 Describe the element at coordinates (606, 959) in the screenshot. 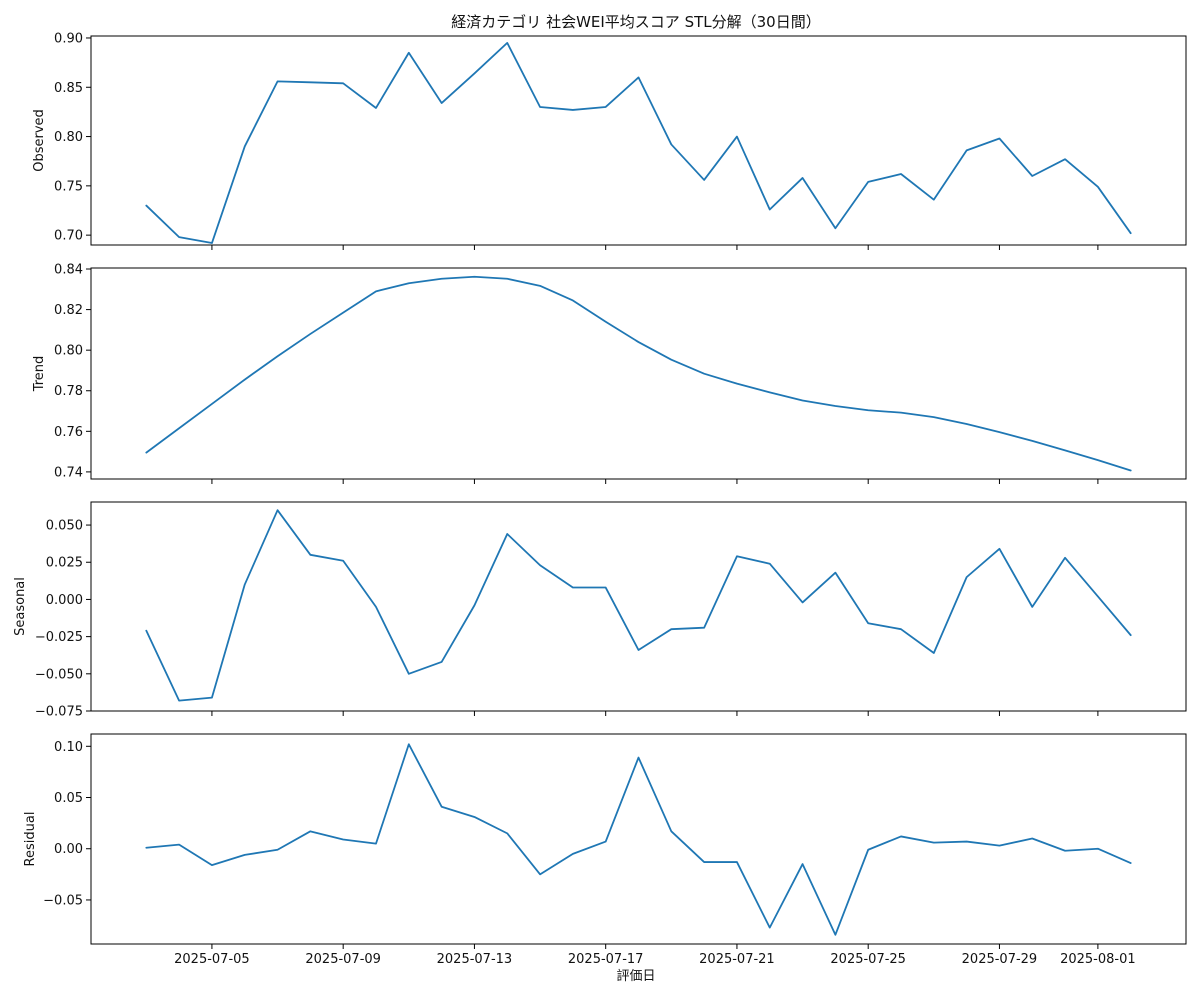

I see `x-tick-label: 2025-07-17` at that location.